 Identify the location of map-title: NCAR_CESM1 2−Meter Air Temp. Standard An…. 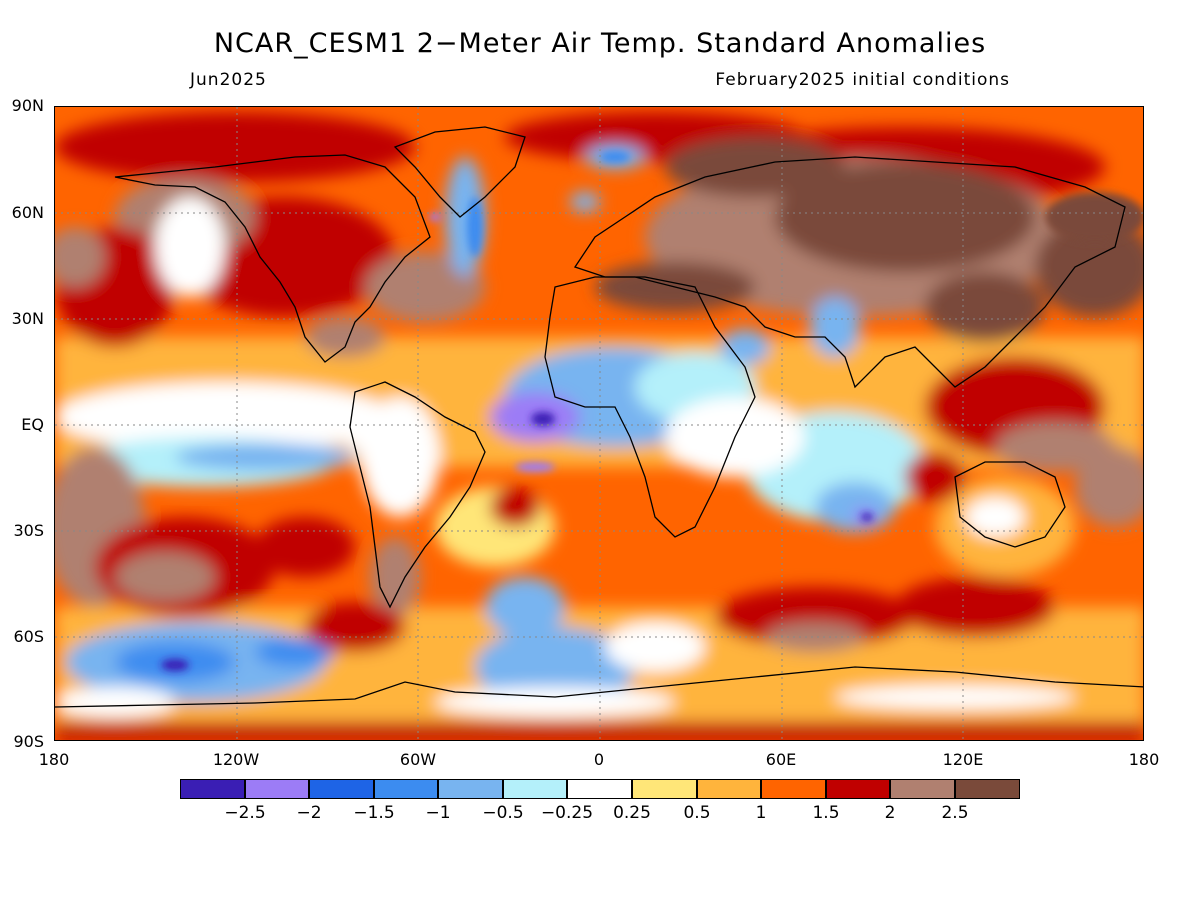
(600, 43).